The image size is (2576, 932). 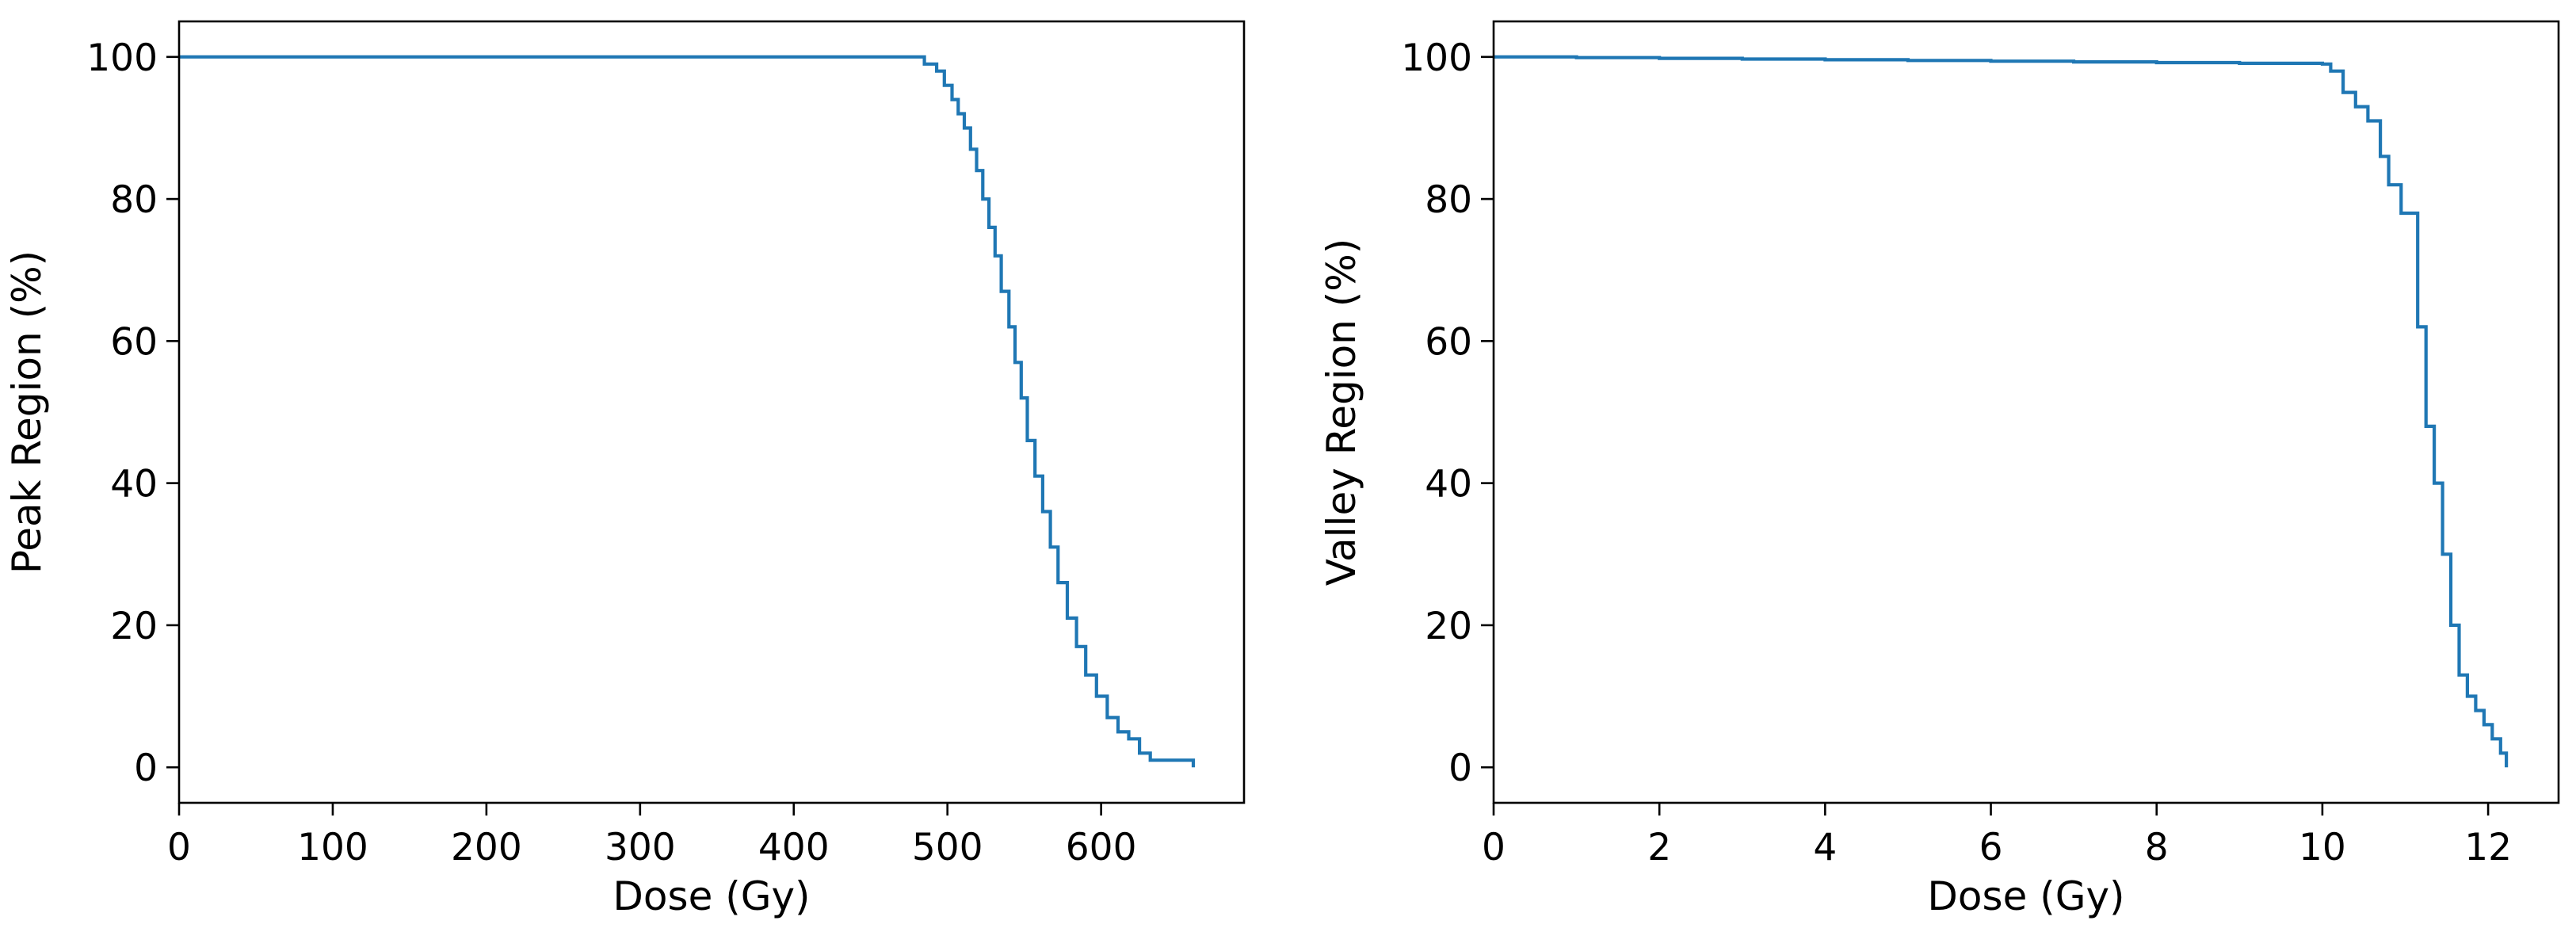 I want to click on peak-x-tick-label: 500, so click(x=948, y=847).